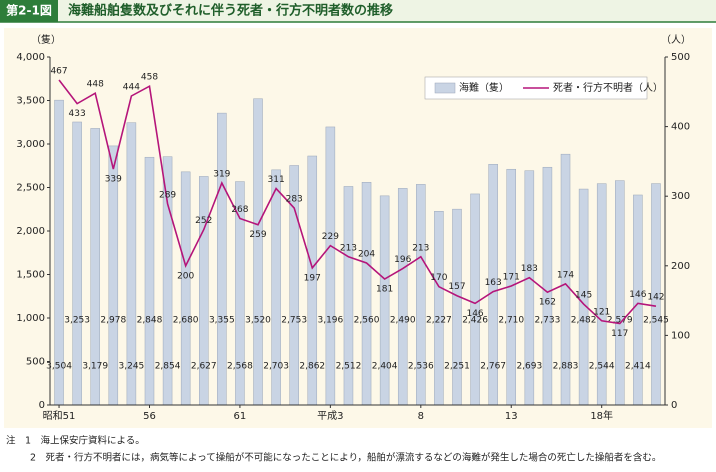 The width and height of the screenshot is (716, 472). Describe the element at coordinates (77, 114) in the screenshot. I see `line-value-label: 433` at that location.